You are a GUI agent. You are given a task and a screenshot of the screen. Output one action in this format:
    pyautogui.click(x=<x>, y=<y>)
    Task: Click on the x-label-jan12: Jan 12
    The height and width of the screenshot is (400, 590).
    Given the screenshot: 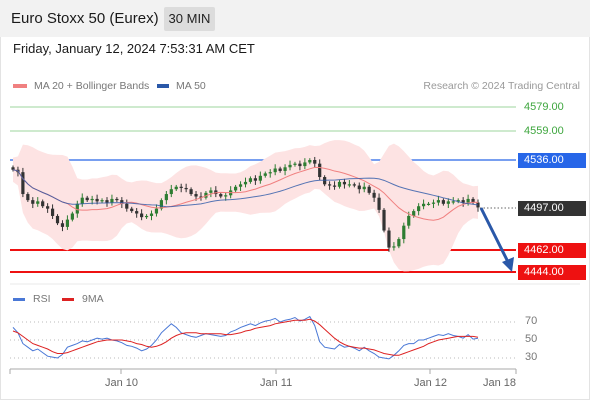 What is the action you would take?
    pyautogui.click(x=431, y=383)
    